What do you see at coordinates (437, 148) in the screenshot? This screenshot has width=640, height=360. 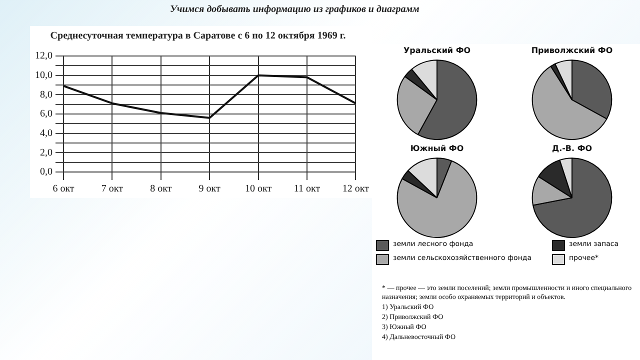 I see `chart-title: Южный ФО` at bounding box center [437, 148].